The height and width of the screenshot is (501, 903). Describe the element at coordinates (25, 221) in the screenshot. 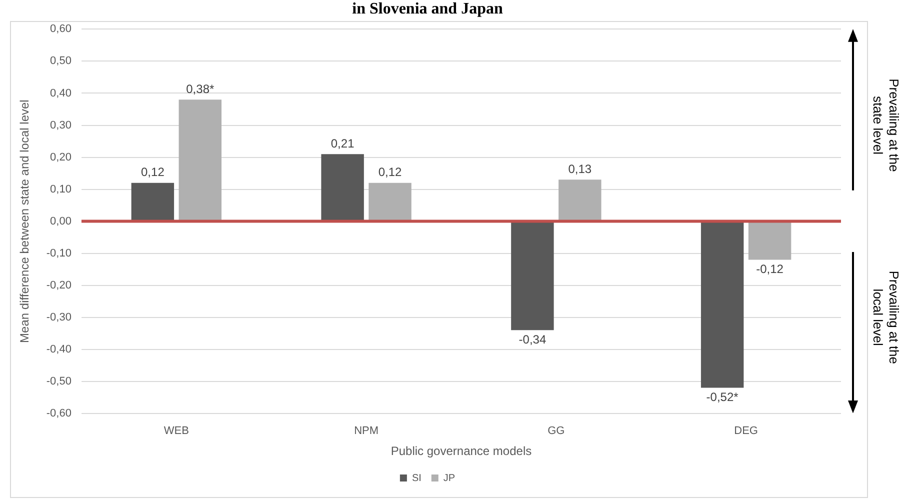

I see `y-axis-title: Mean difference between state and local level` at that location.